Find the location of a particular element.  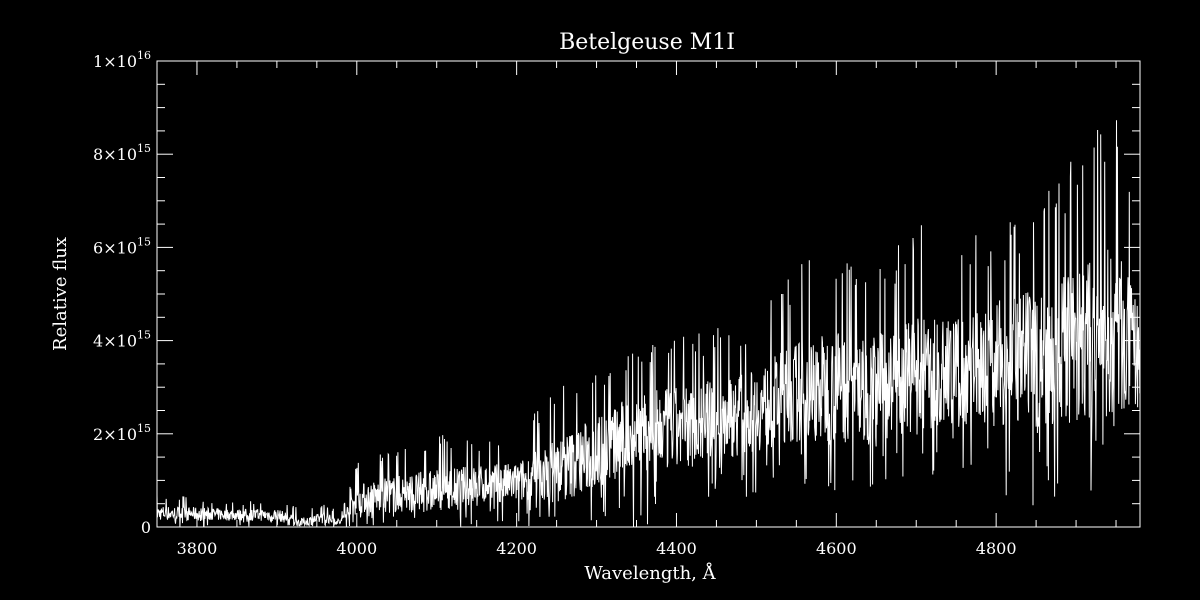

y-tick-label: 4×10¹⁵ is located at coordinates (122, 340).